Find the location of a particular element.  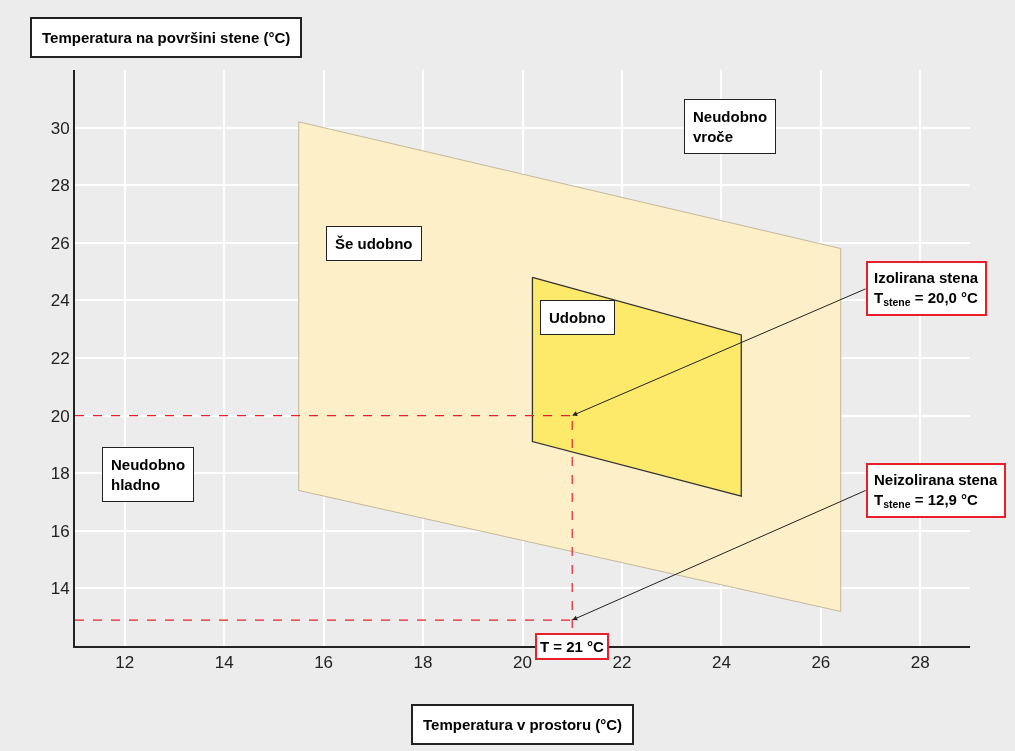

y-tick-label: 24 is located at coordinates (60, 301).